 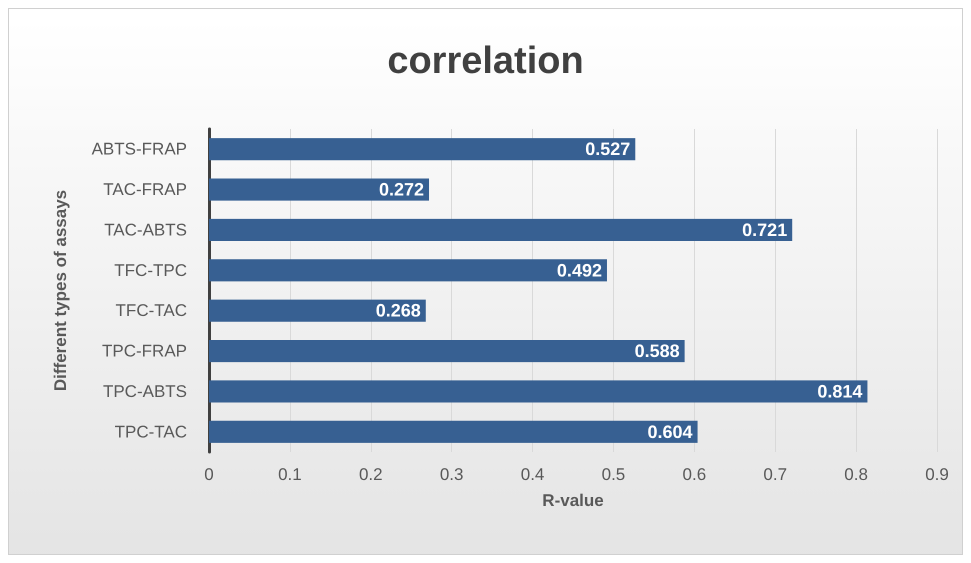 I want to click on chart-title: correlation, so click(x=485, y=61).